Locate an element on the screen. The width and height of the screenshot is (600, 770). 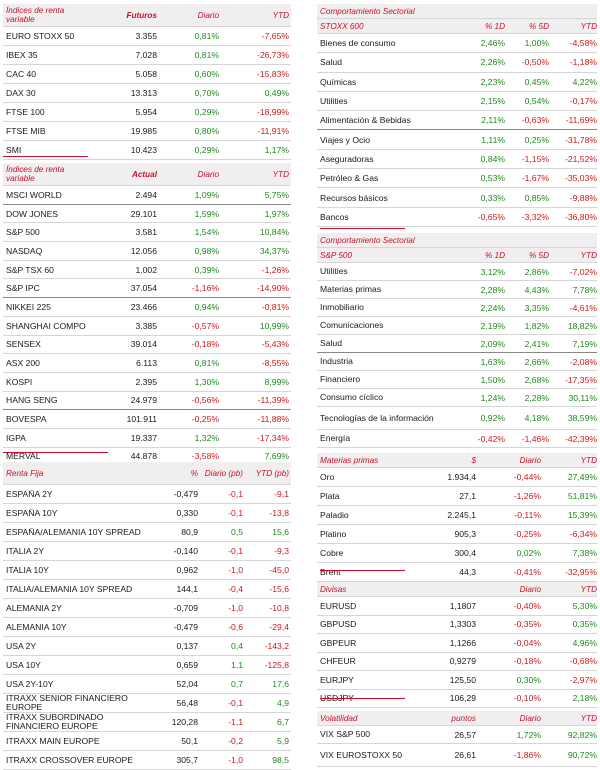
table-row: S&P 500 3.581 1,54% 10,84% is located at coordinates (147, 233).